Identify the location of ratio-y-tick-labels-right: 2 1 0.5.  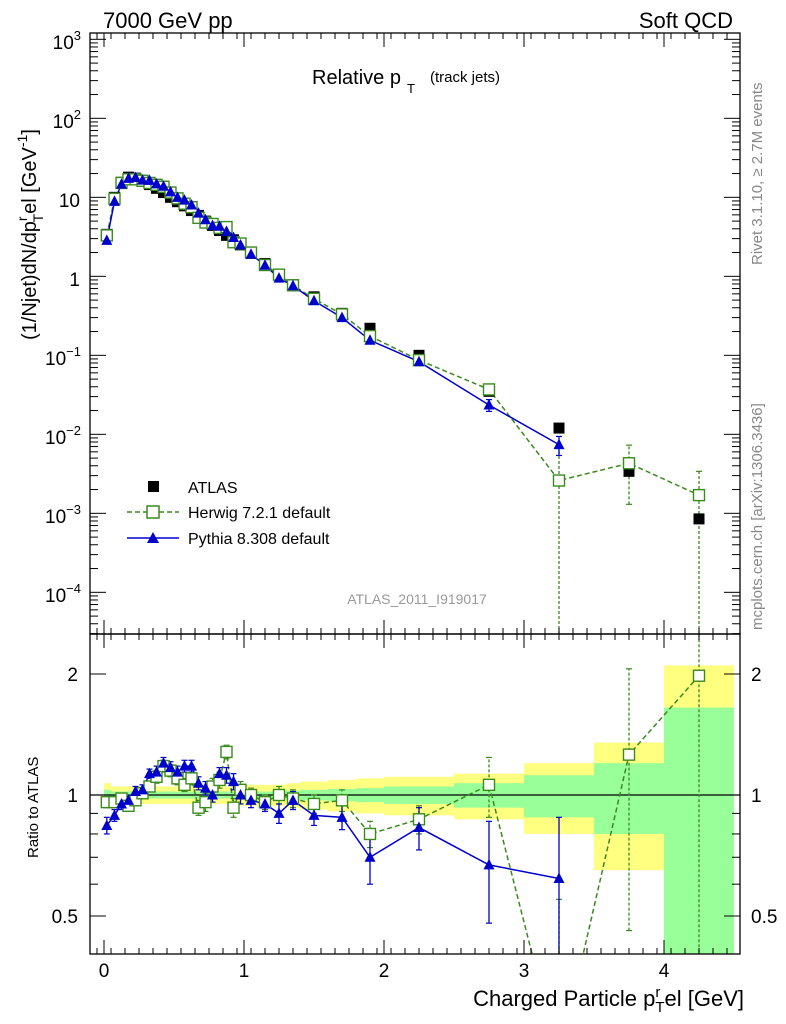
(764, 796).